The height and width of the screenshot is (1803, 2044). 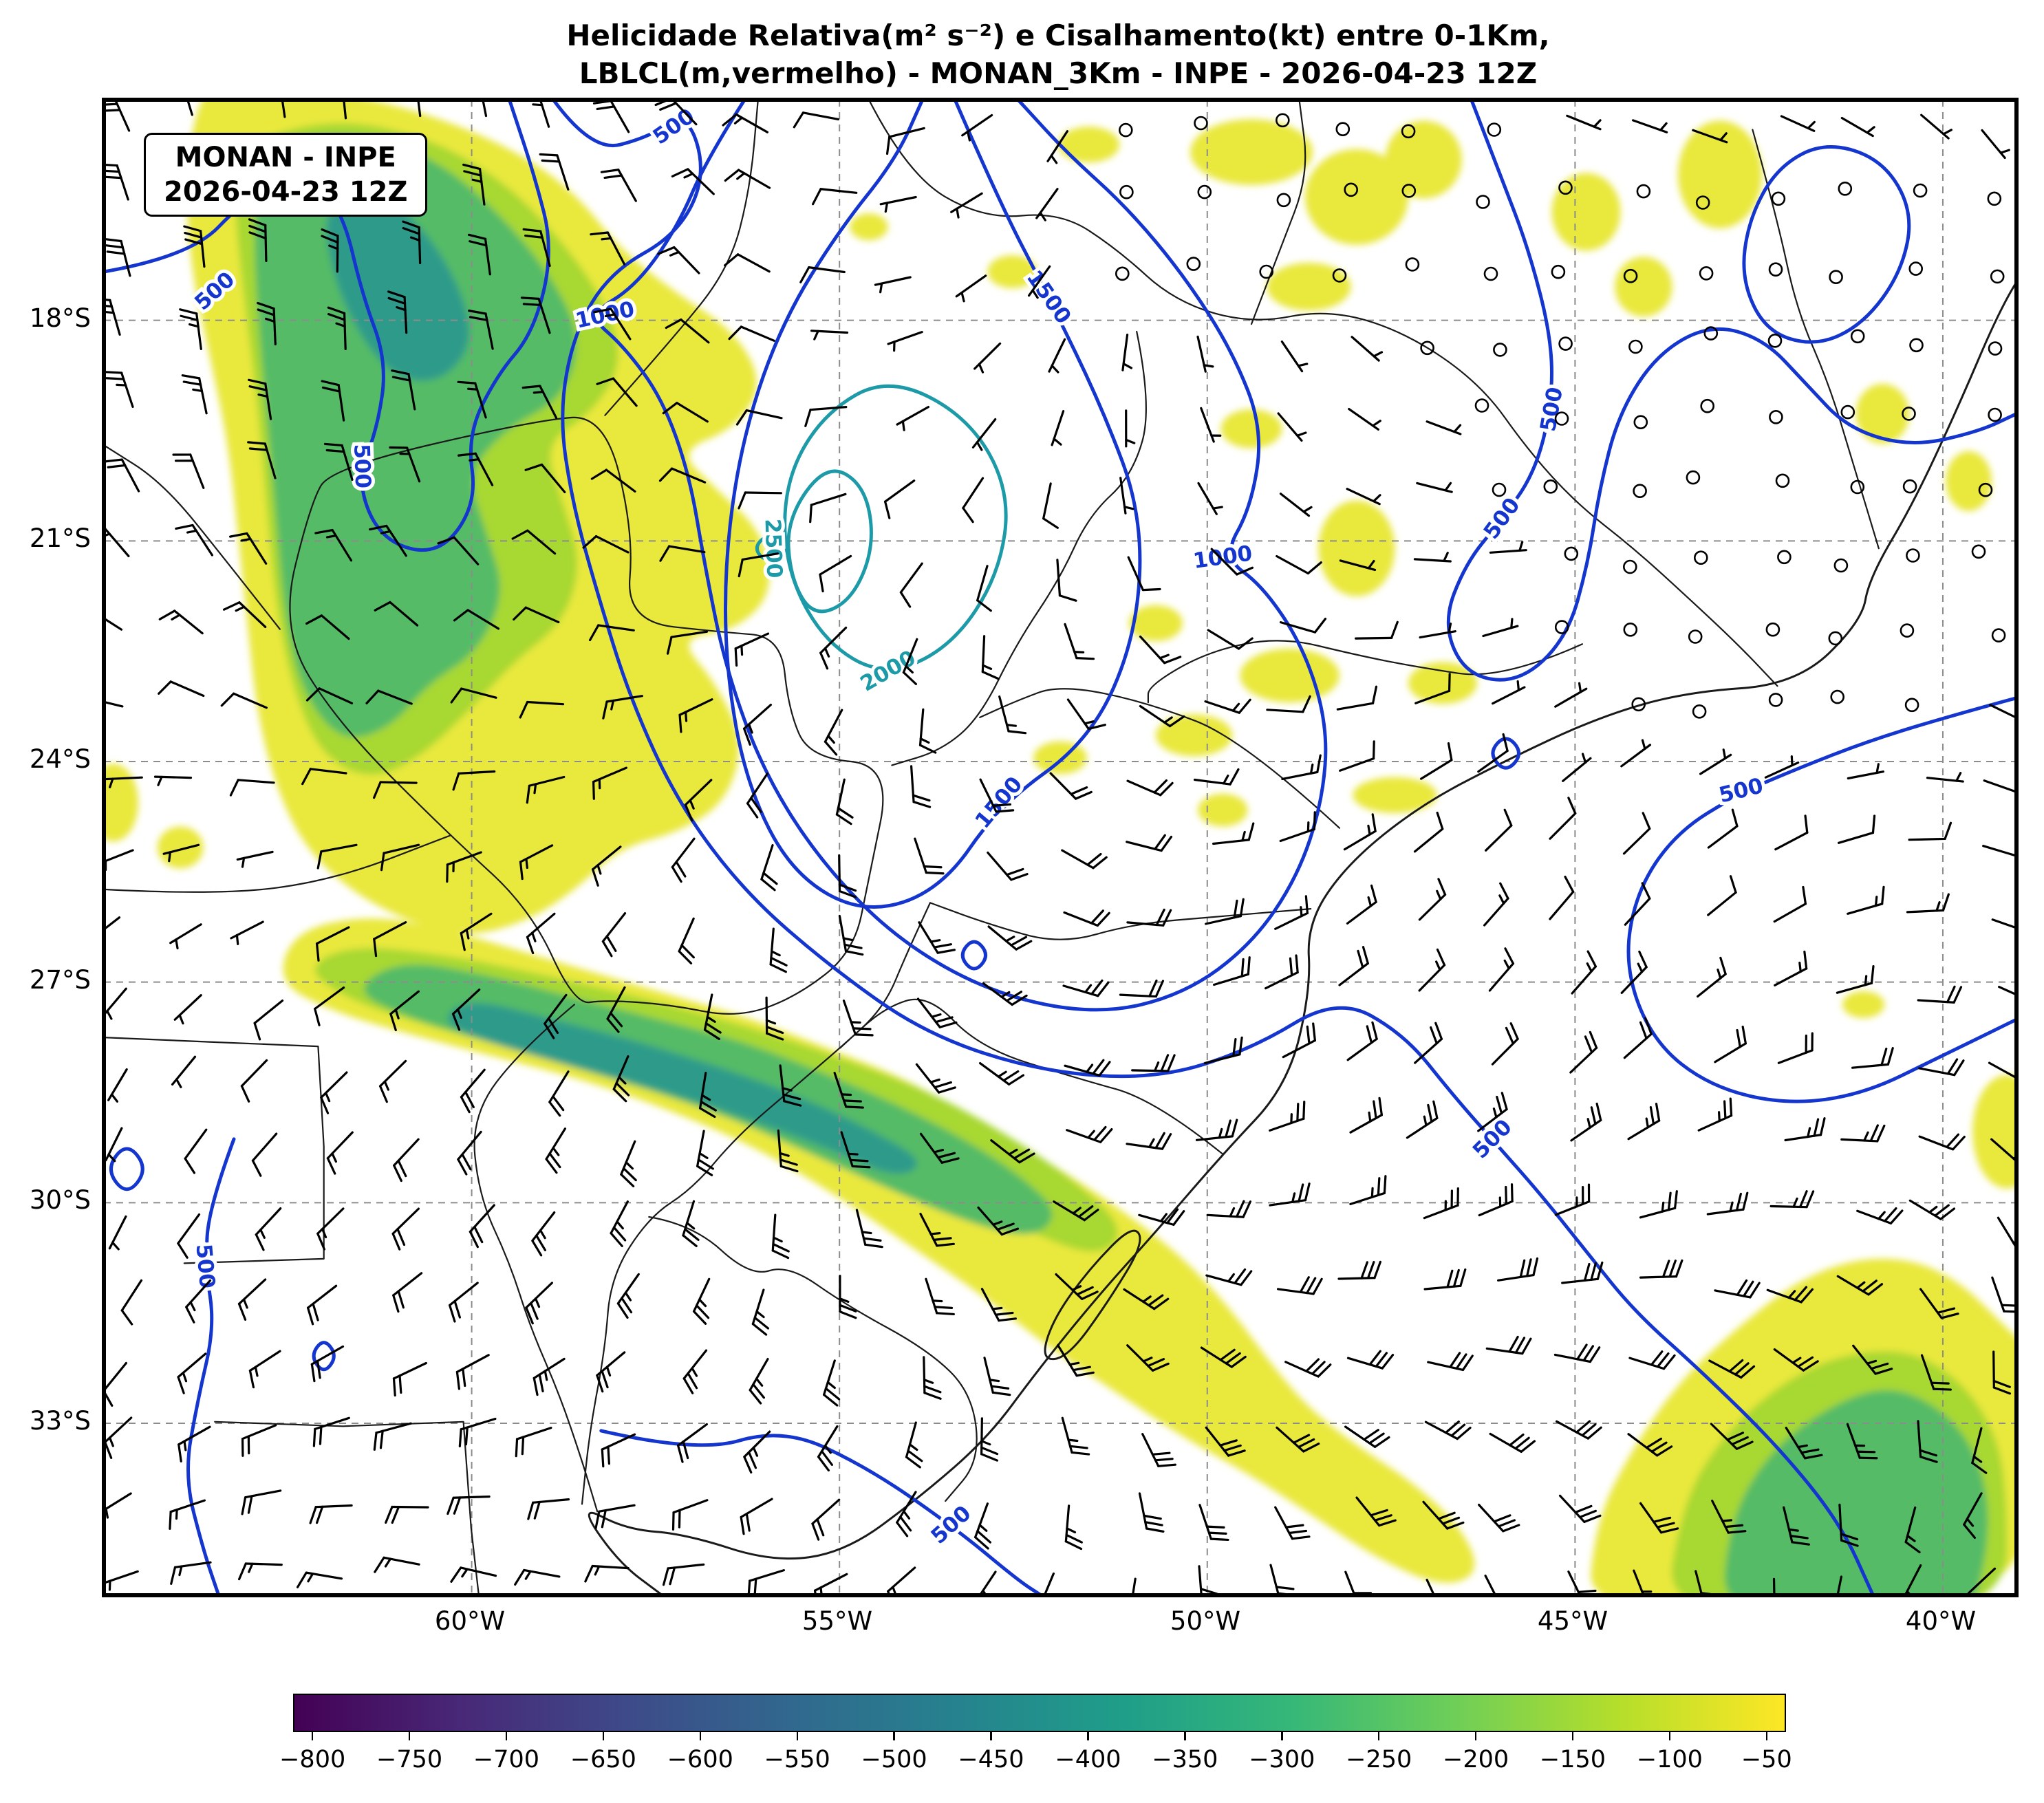 What do you see at coordinates (1669, 1759) in the screenshot?
I see `colorbar-tick-label: −100` at bounding box center [1669, 1759].